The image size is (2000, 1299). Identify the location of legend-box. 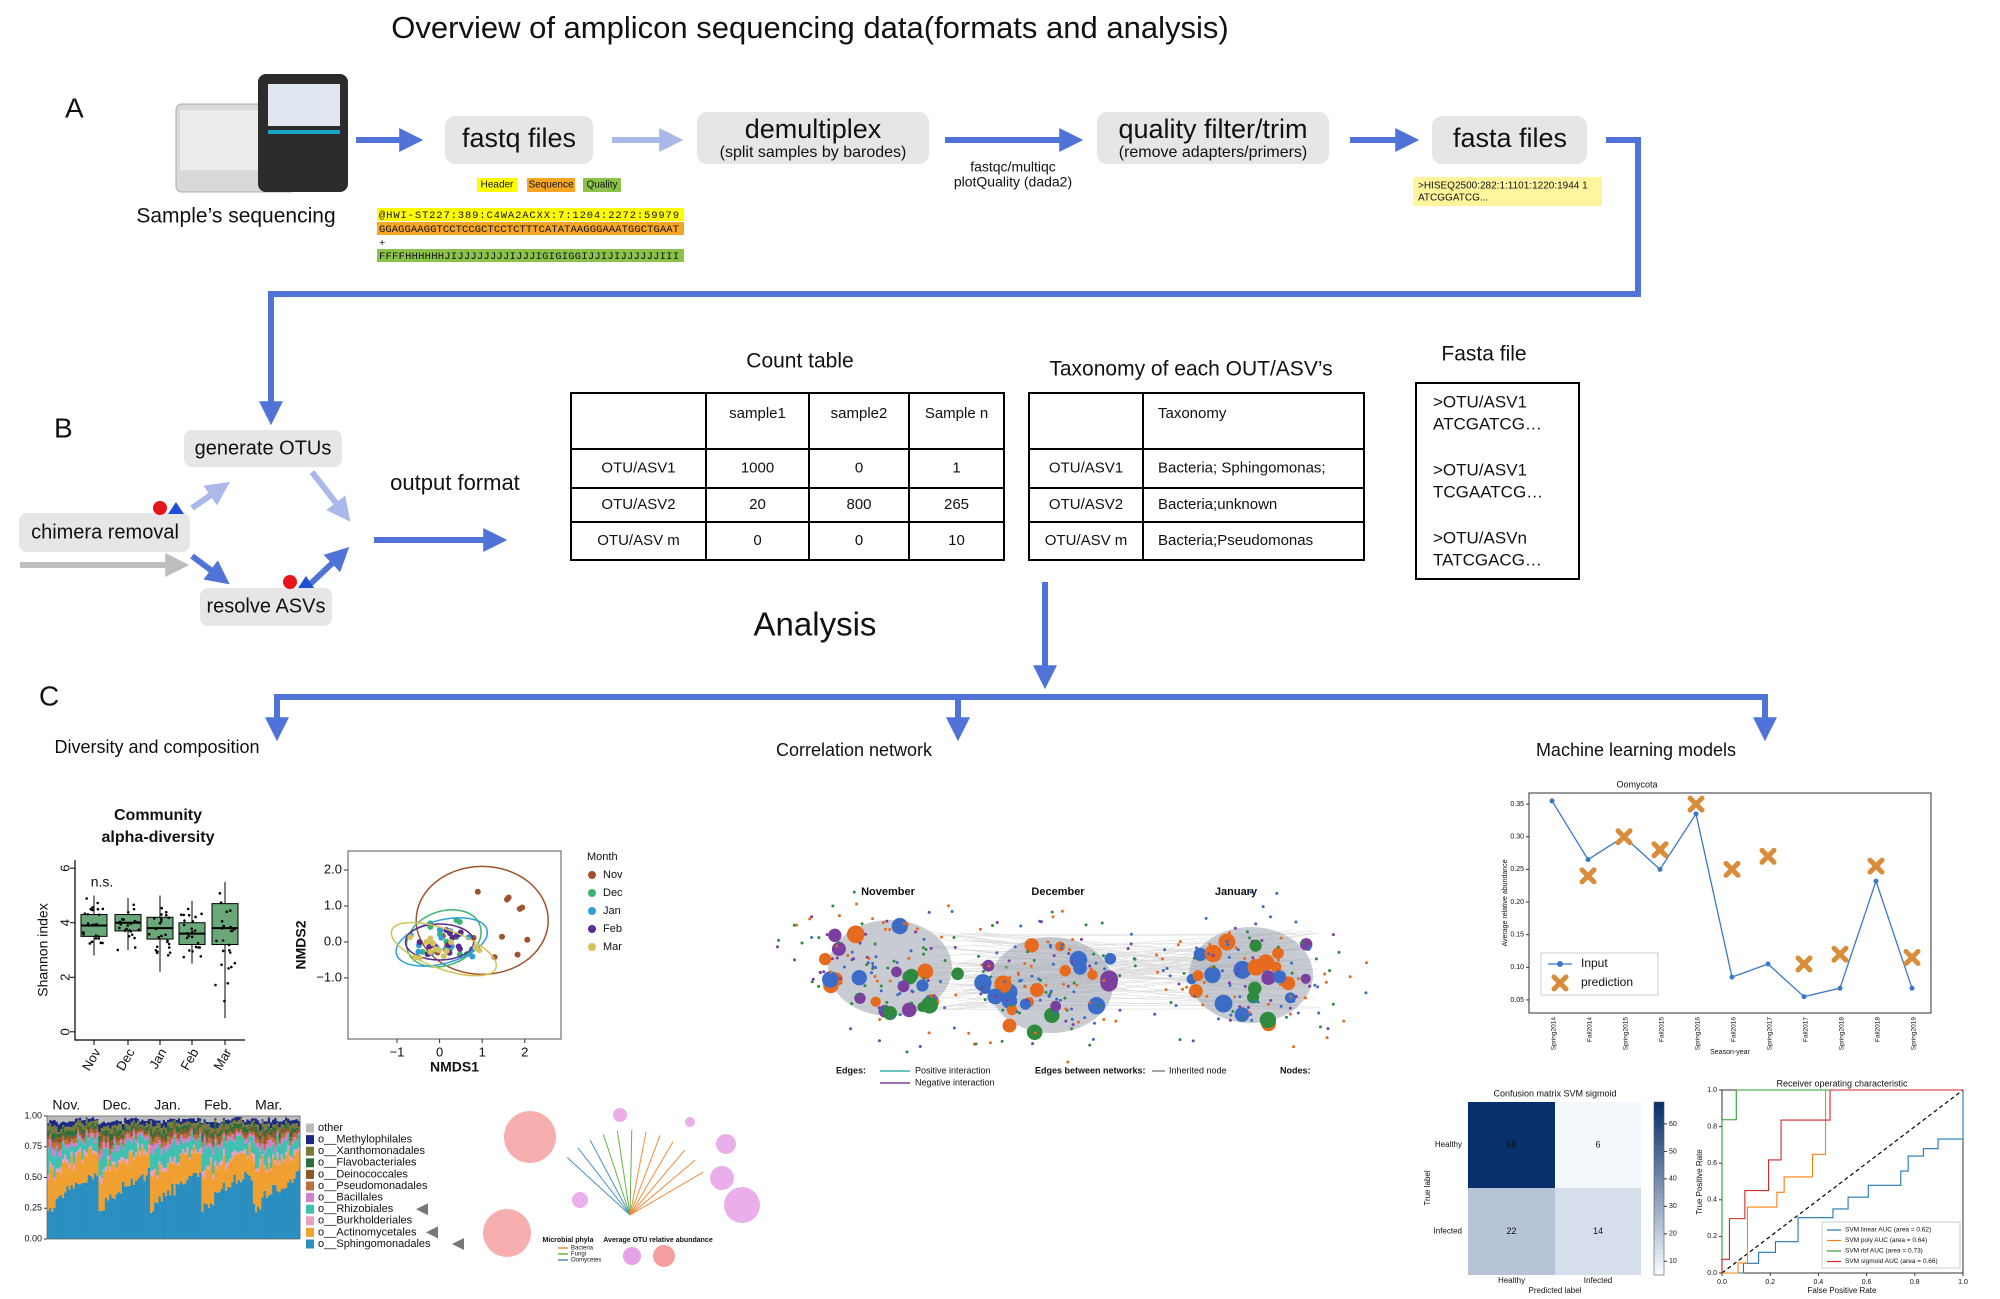
(1599, 974).